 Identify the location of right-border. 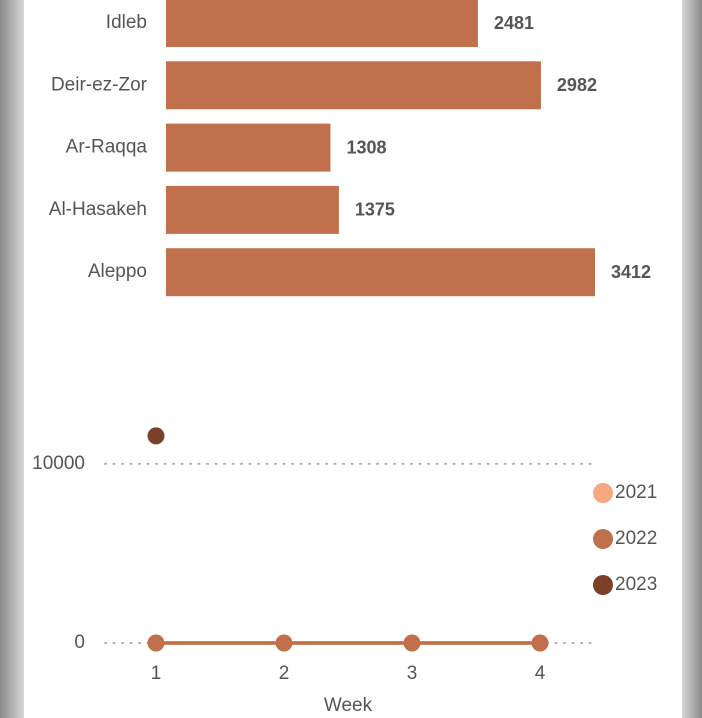
(692, 359).